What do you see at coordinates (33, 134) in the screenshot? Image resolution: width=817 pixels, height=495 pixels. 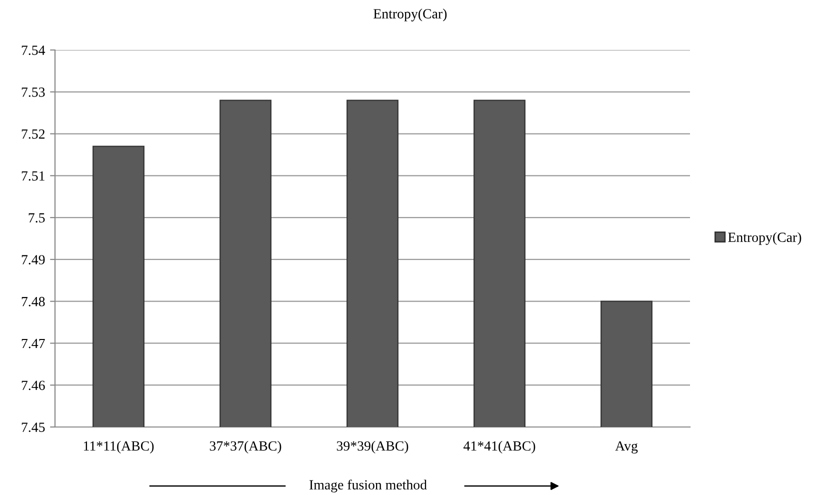 I see `y-tick-label: 7.52` at bounding box center [33, 134].